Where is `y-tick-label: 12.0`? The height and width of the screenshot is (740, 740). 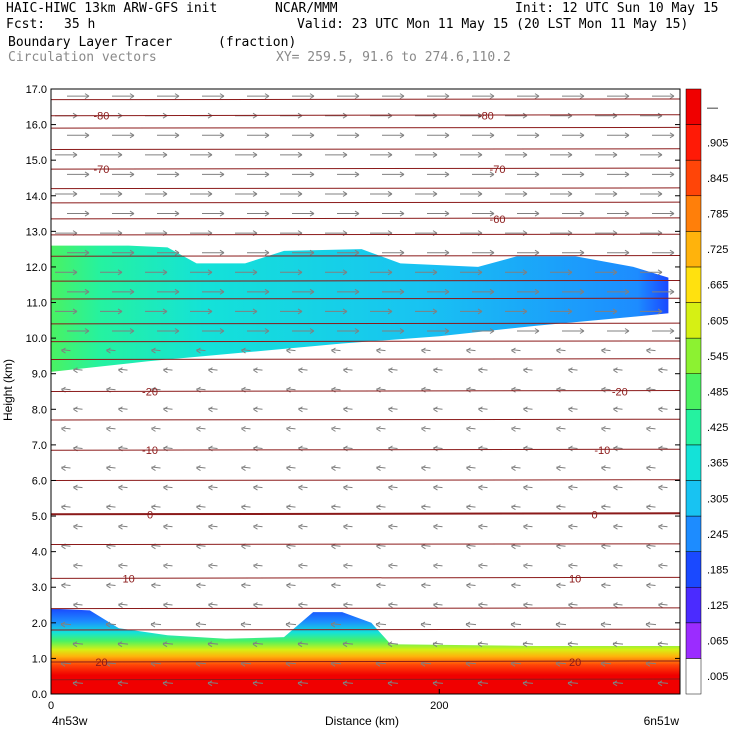 y-tick-label: 12.0 is located at coordinates (36, 268).